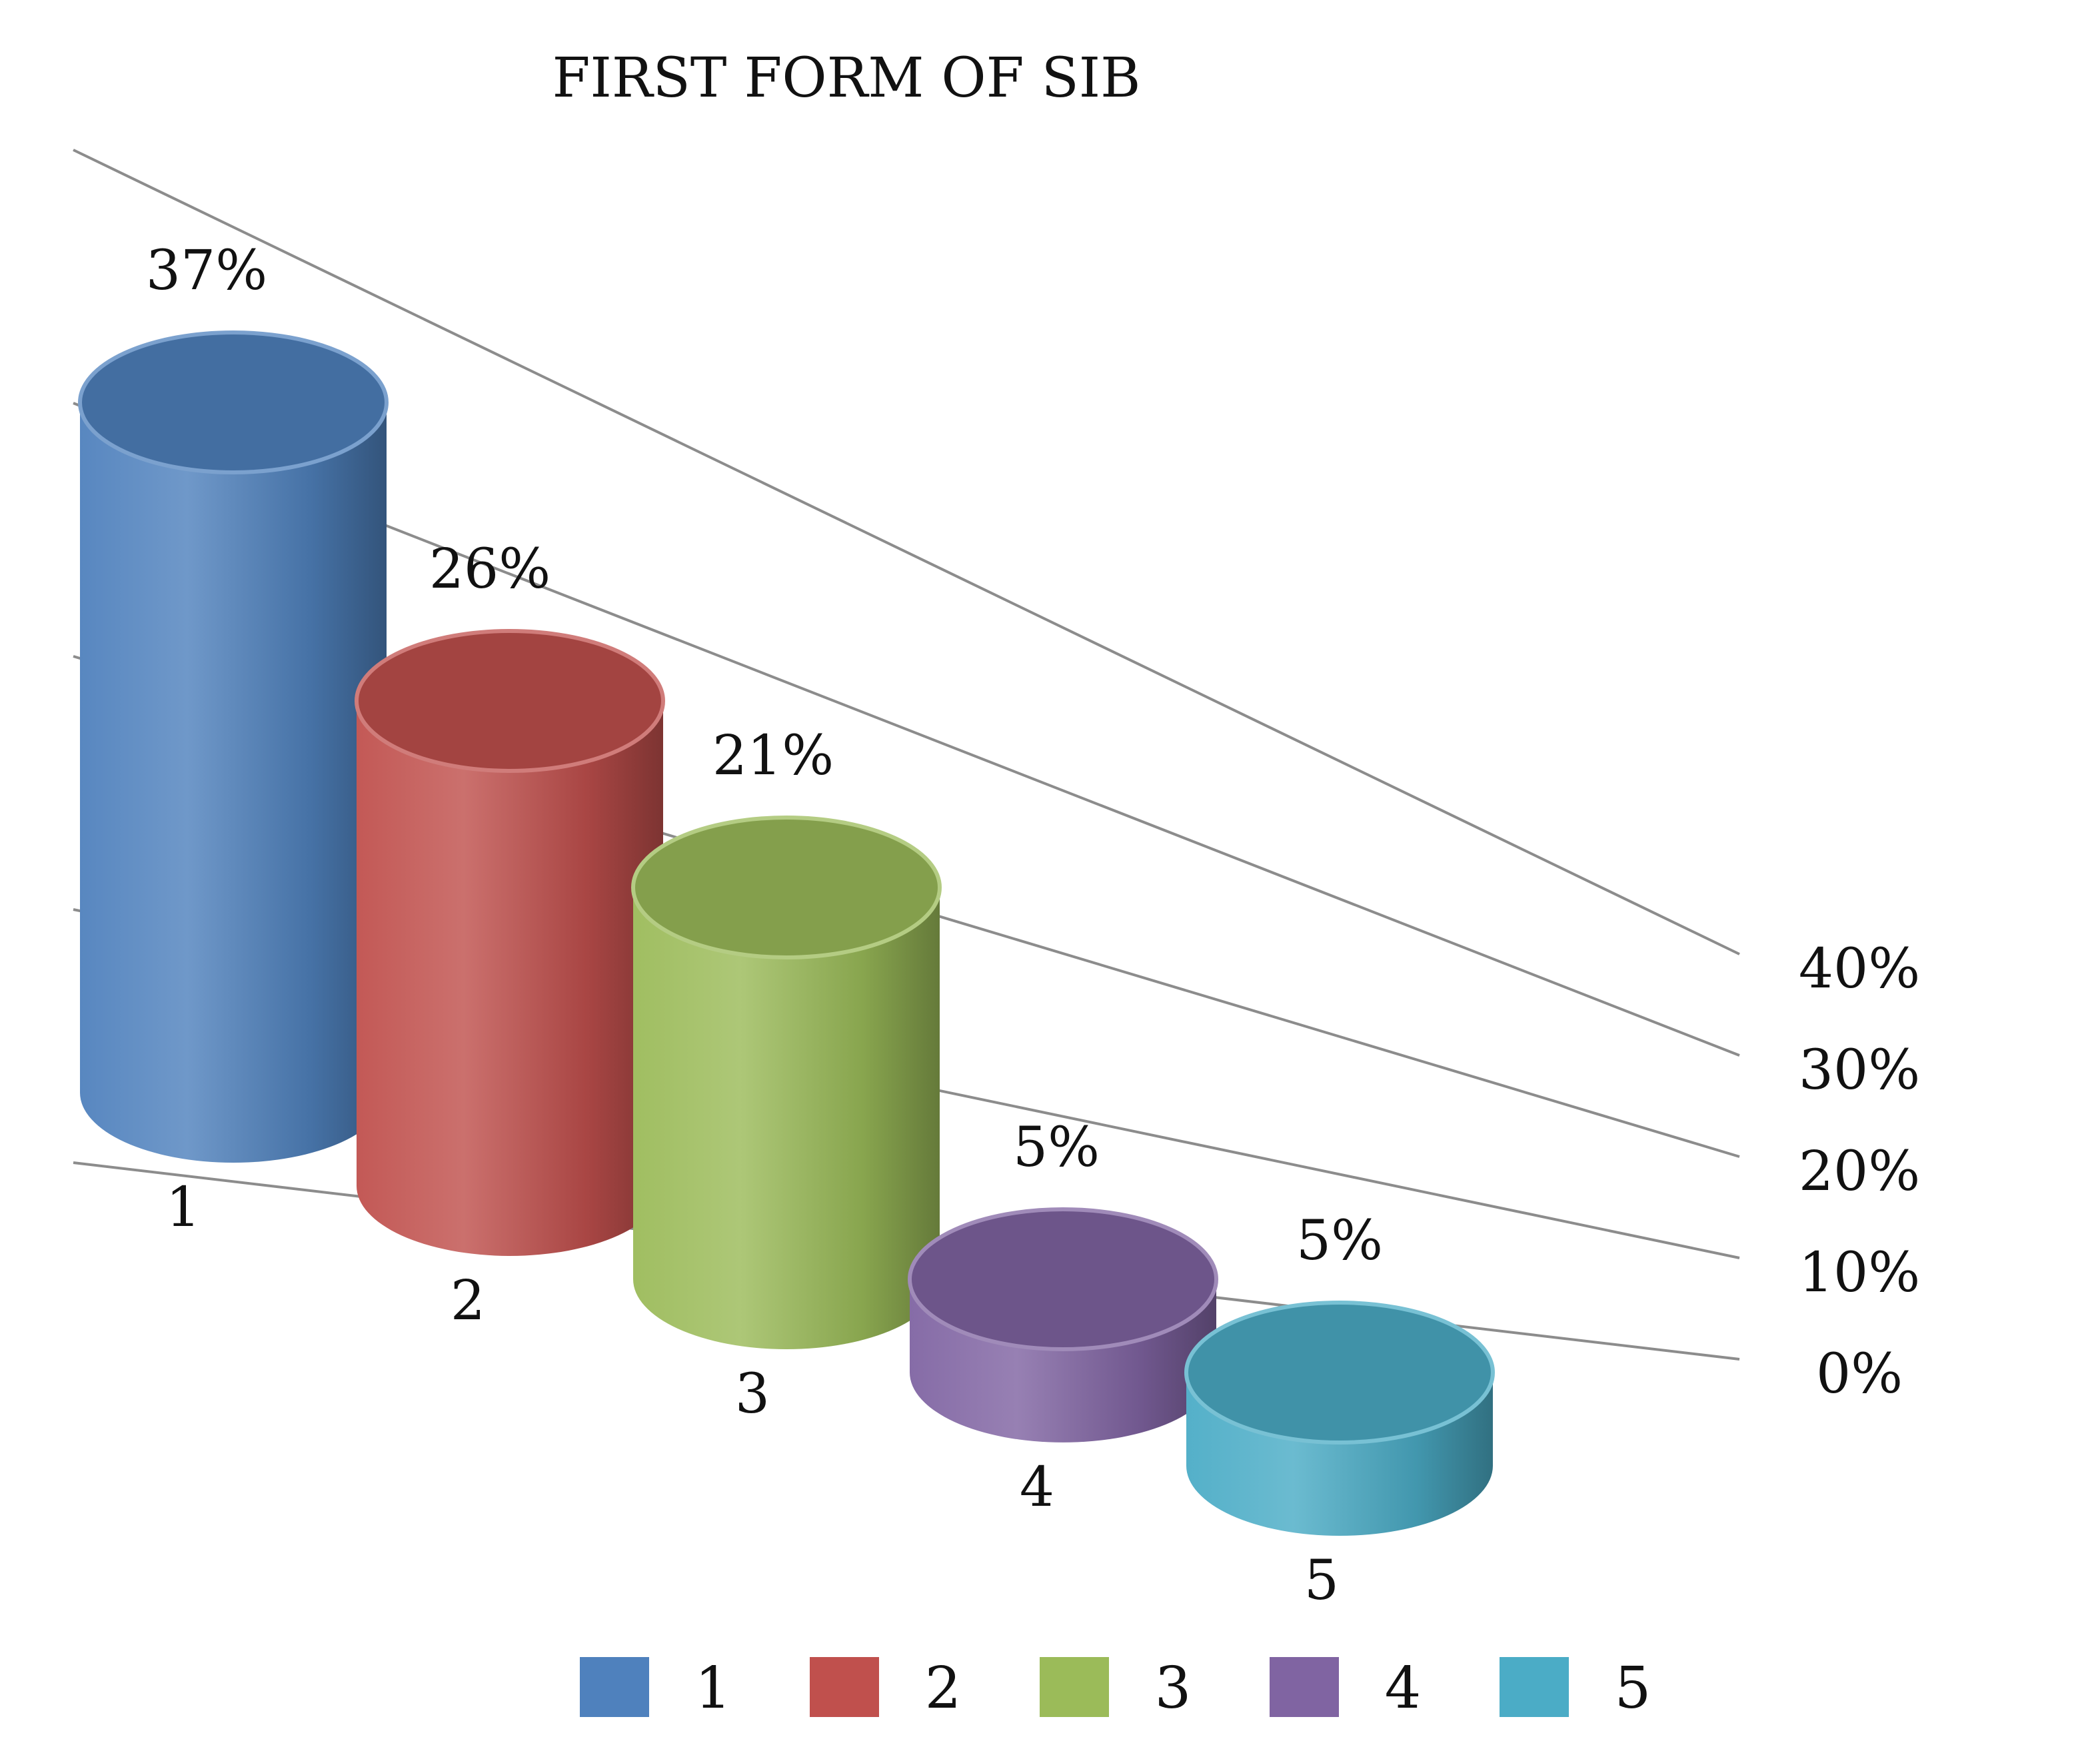  Describe the element at coordinates (1860, 1374) in the screenshot. I see `y-tick-label: 0%` at that location.